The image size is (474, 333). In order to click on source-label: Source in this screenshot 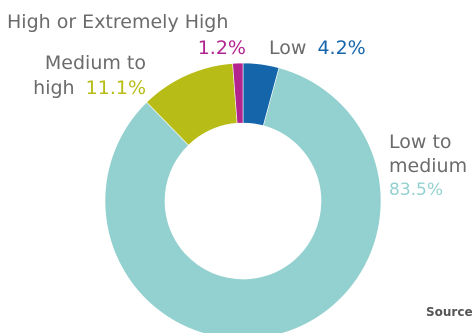, I will do `click(449, 312)`.